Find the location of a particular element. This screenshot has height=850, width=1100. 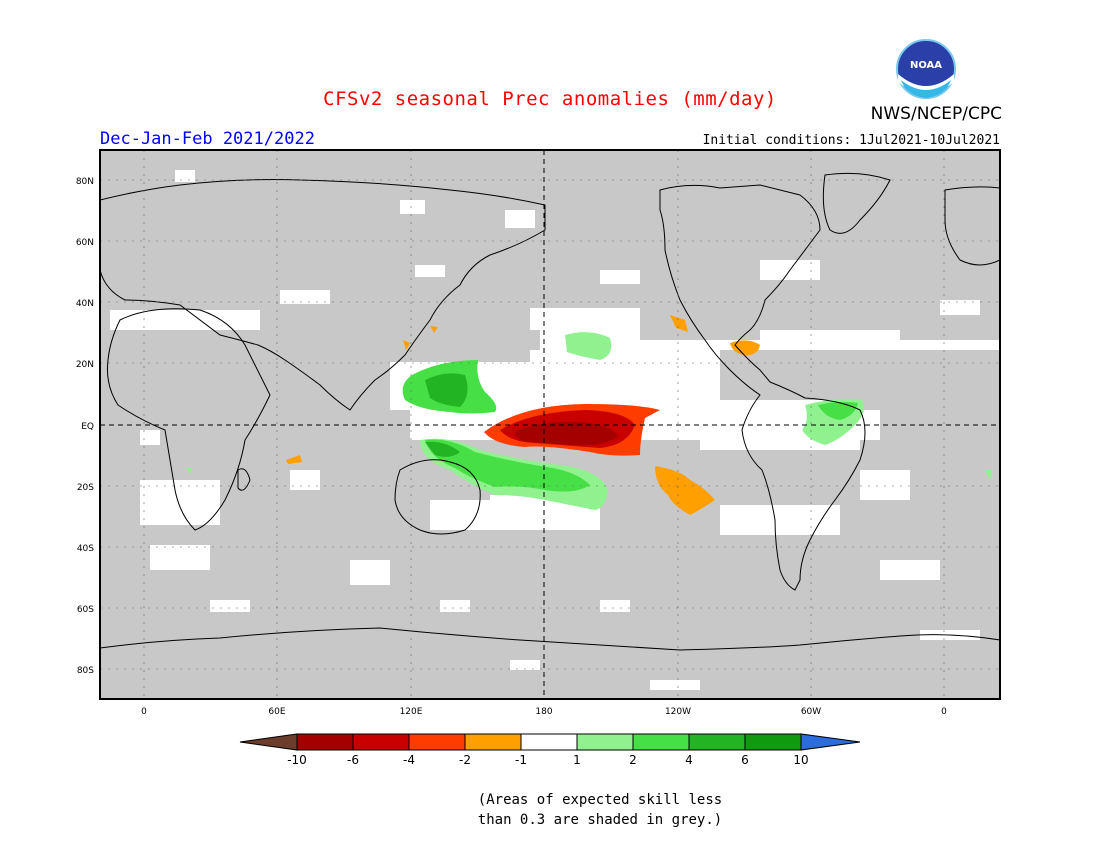

lat-label: 80N is located at coordinates (85, 182).